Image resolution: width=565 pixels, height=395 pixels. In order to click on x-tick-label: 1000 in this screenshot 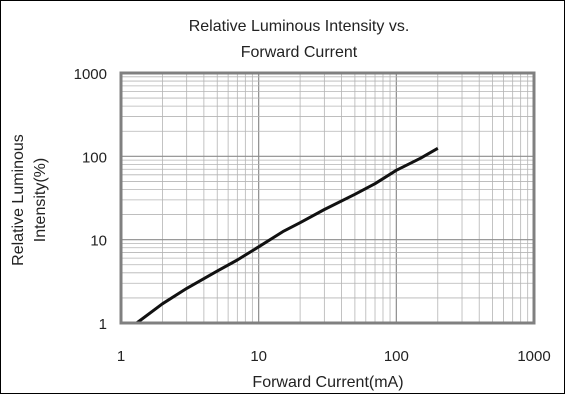, I will do `click(533, 356)`.